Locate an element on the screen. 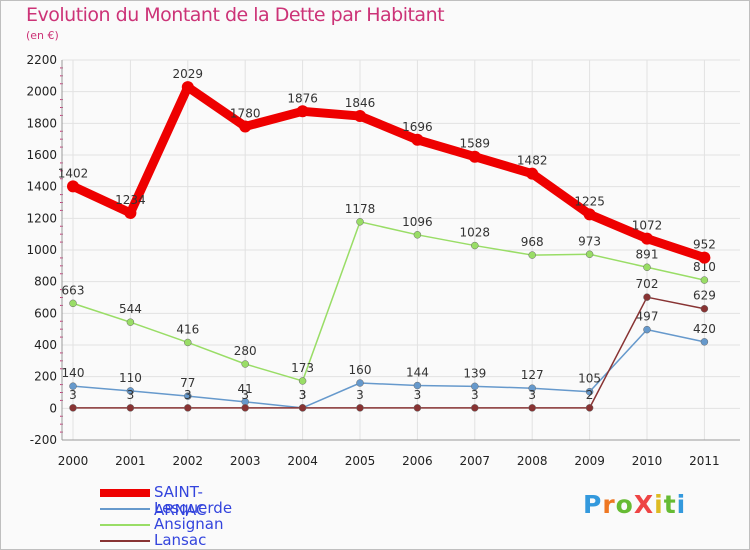 This screenshot has width=750, height=550. data-label: 891 is located at coordinates (647, 254).